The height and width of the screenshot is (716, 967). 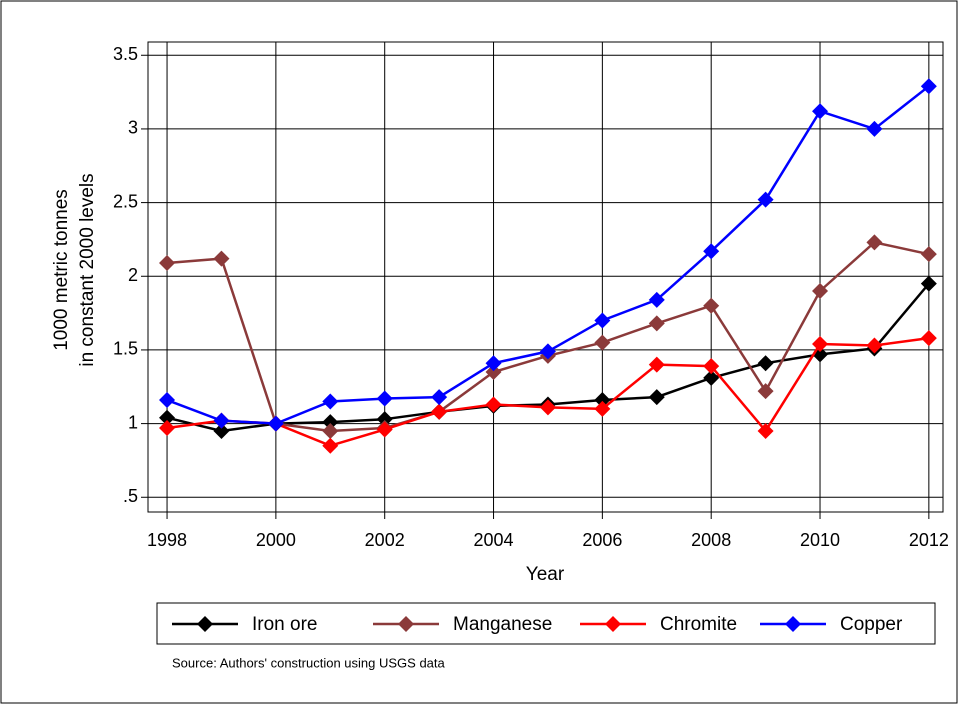 I want to click on x-tick-label: 2010, so click(x=820, y=540).